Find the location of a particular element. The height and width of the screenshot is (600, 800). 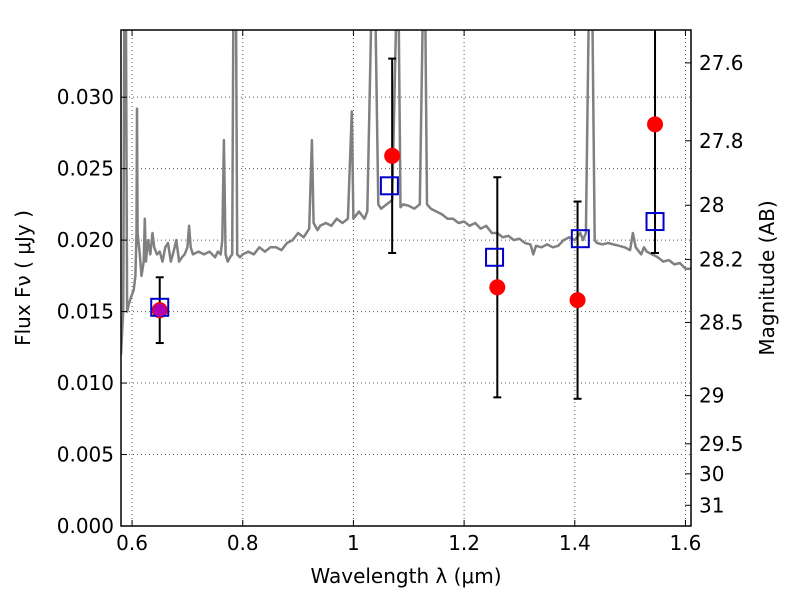

y-axis-right: 27.6 27.8 28 28.2 28.5 29 29.5 30 31 is located at coordinates (714, 284).